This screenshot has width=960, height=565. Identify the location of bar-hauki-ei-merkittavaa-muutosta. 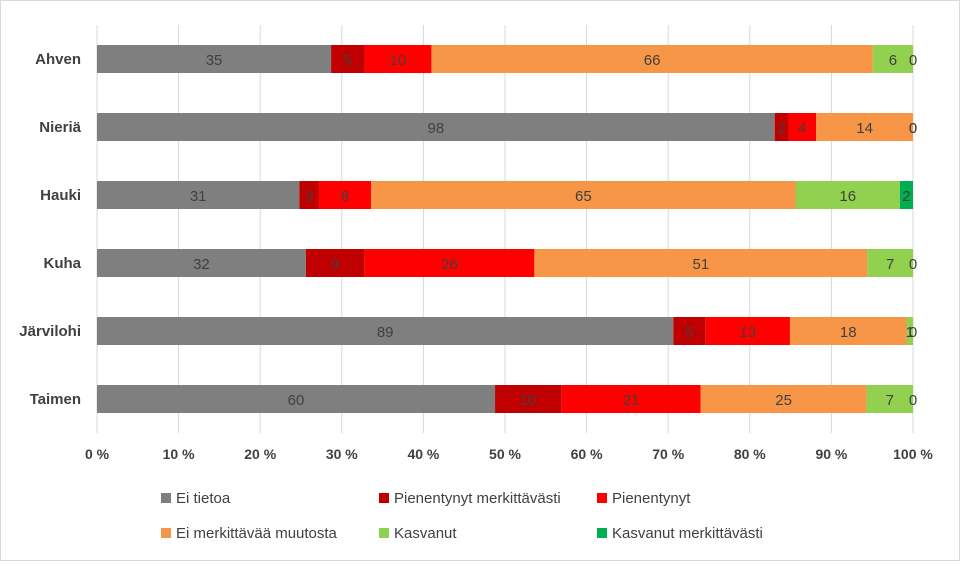
(583, 195).